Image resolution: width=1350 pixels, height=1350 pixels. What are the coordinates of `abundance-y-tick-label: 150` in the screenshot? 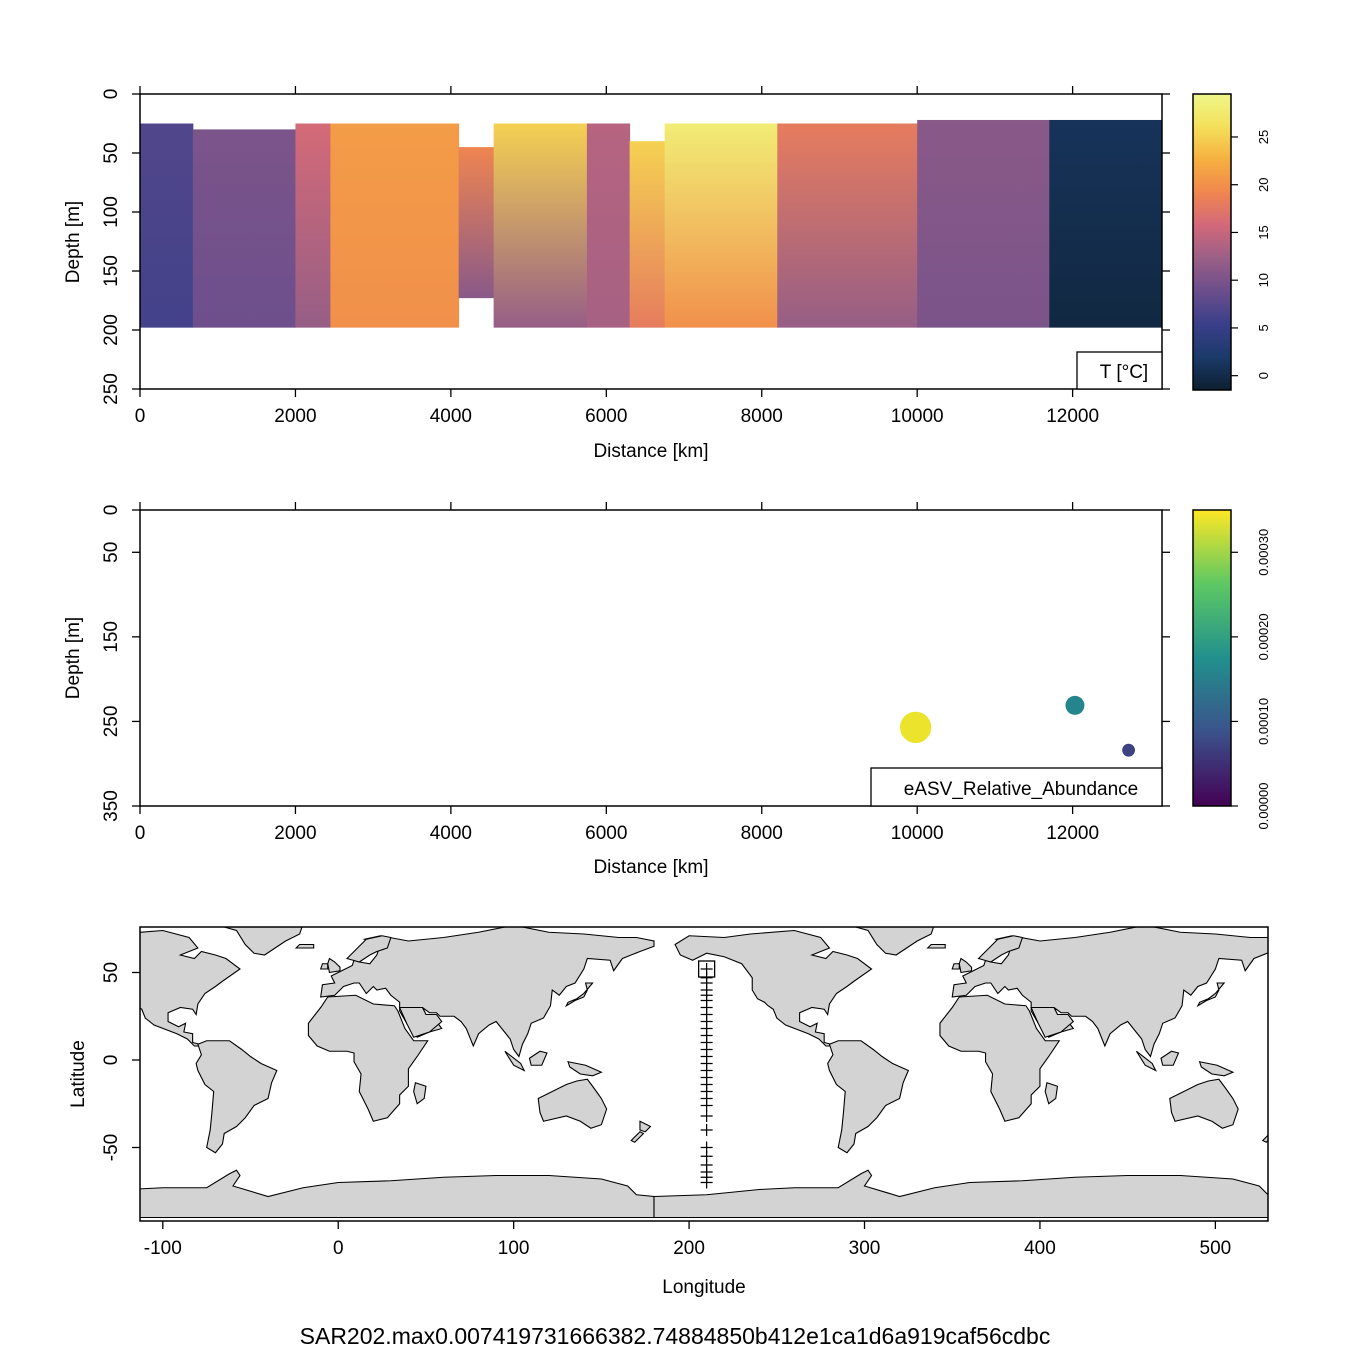 It's located at (111, 637).